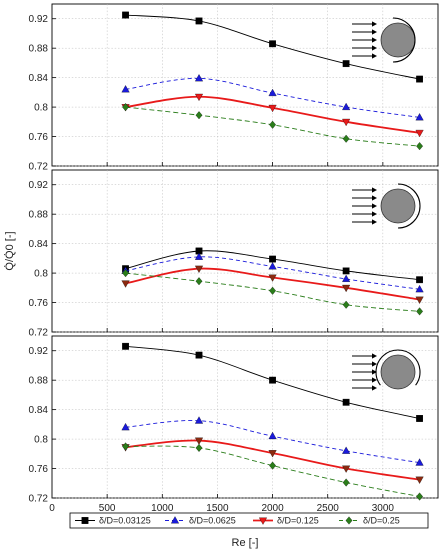 This screenshot has height=550, width=444. What do you see at coordinates (212, 521) in the screenshot?
I see `legend-label: δ/D=0.0625` at bounding box center [212, 521].